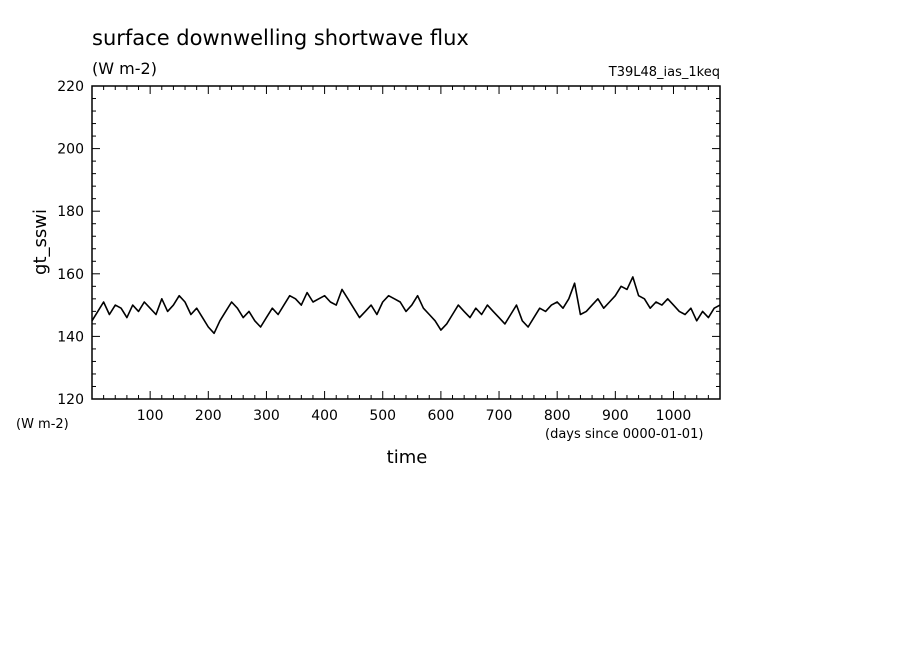 This screenshot has height=654, width=904. What do you see at coordinates (124, 68) in the screenshot?
I see `chart-units: (W m-2)` at bounding box center [124, 68].